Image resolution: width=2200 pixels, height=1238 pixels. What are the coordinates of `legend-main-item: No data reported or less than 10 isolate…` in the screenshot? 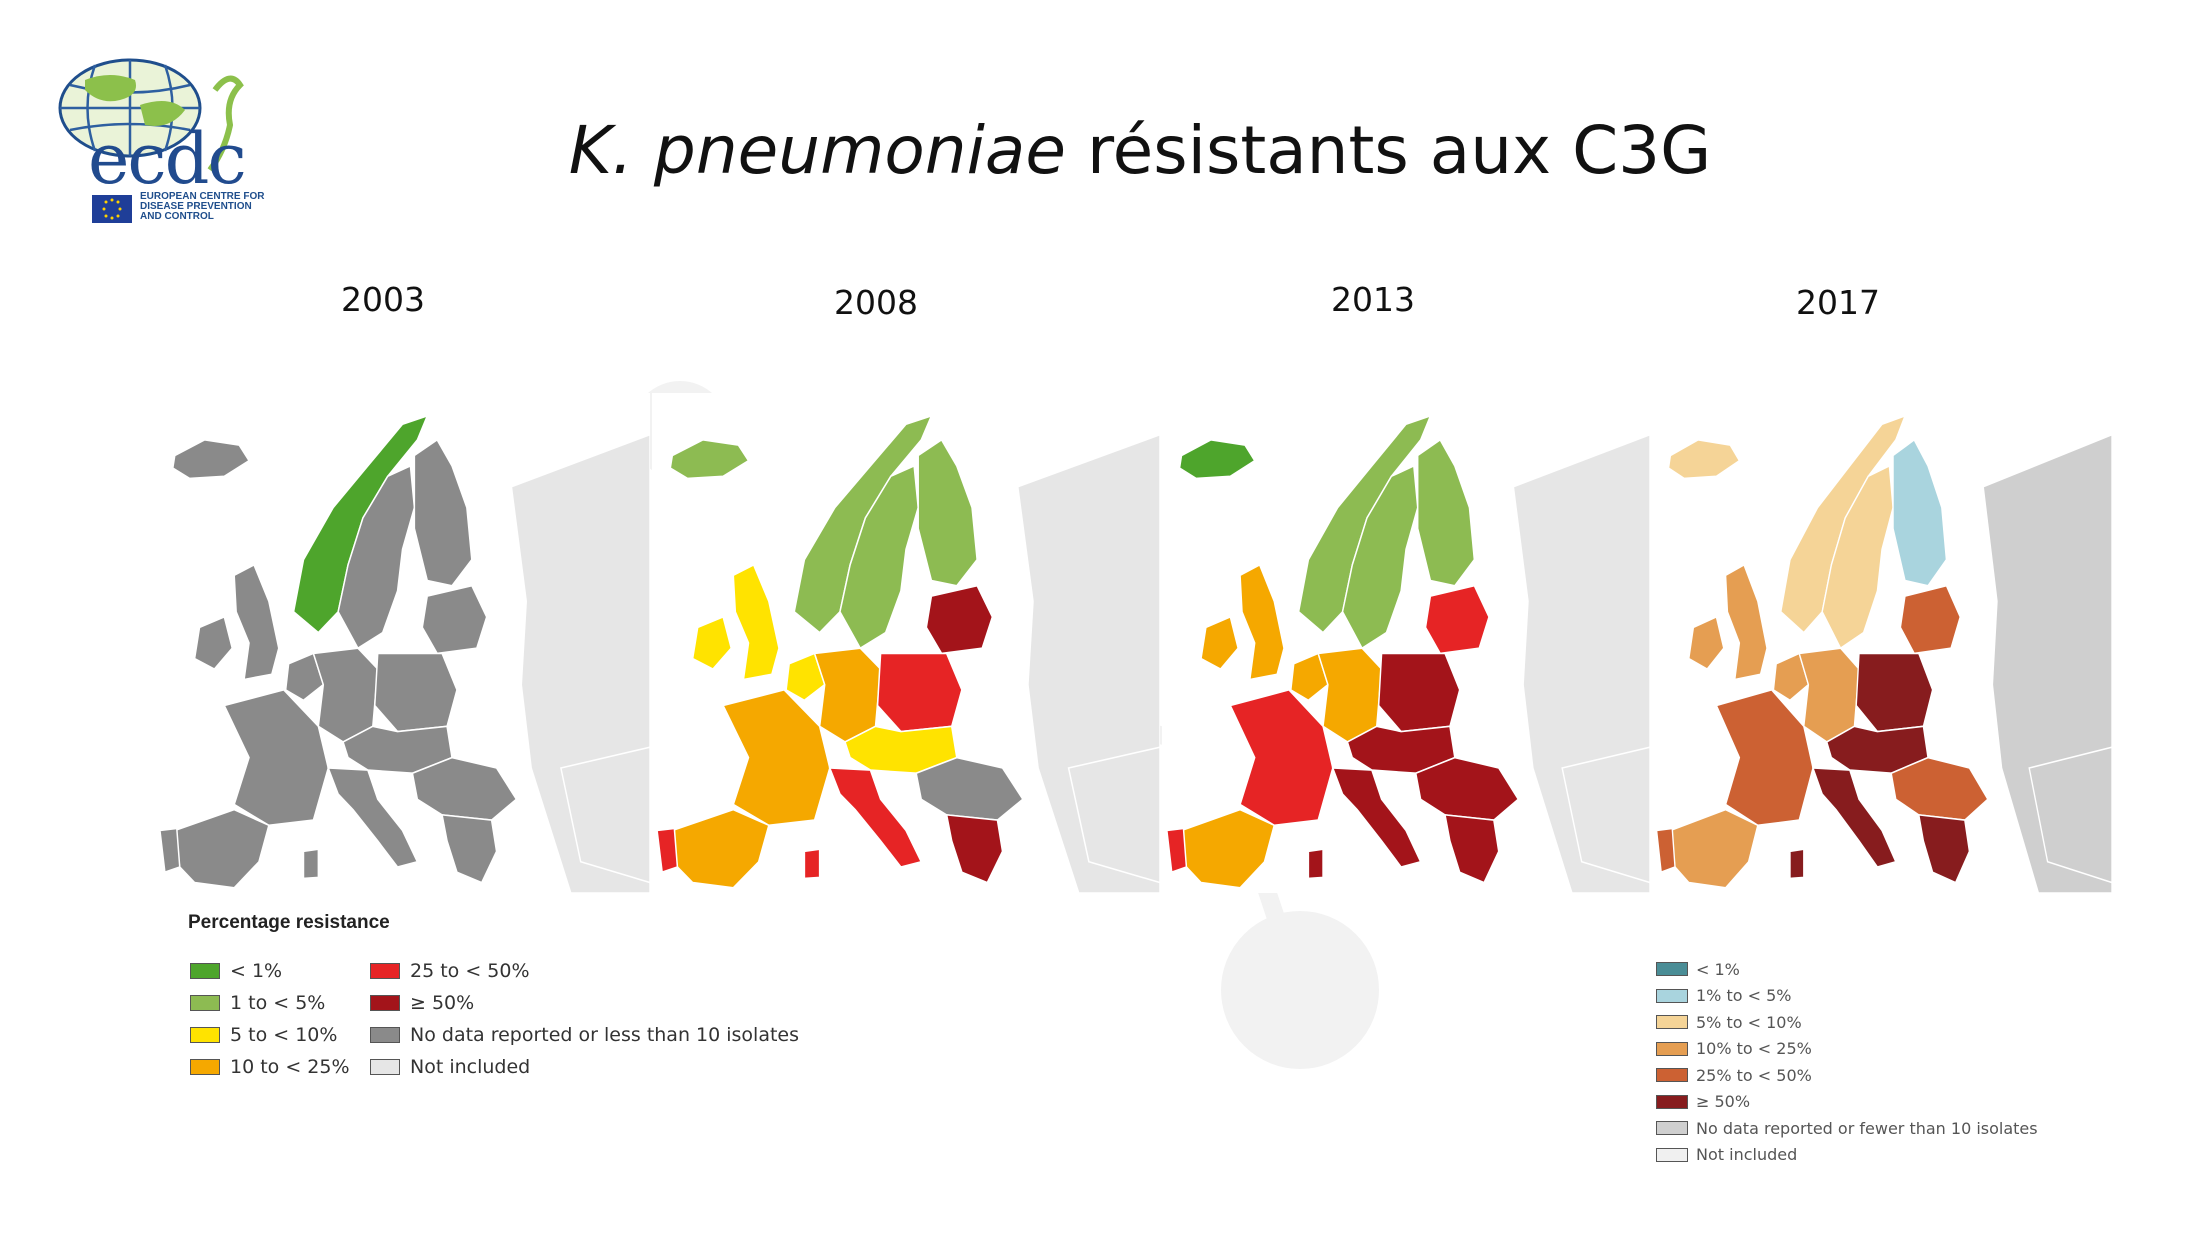 It's located at (584, 1035).